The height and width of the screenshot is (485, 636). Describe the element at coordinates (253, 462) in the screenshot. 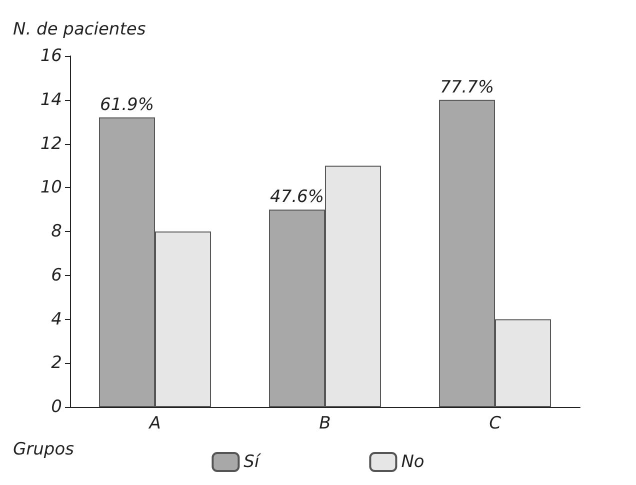

I see `legend-label: Sí` at that location.